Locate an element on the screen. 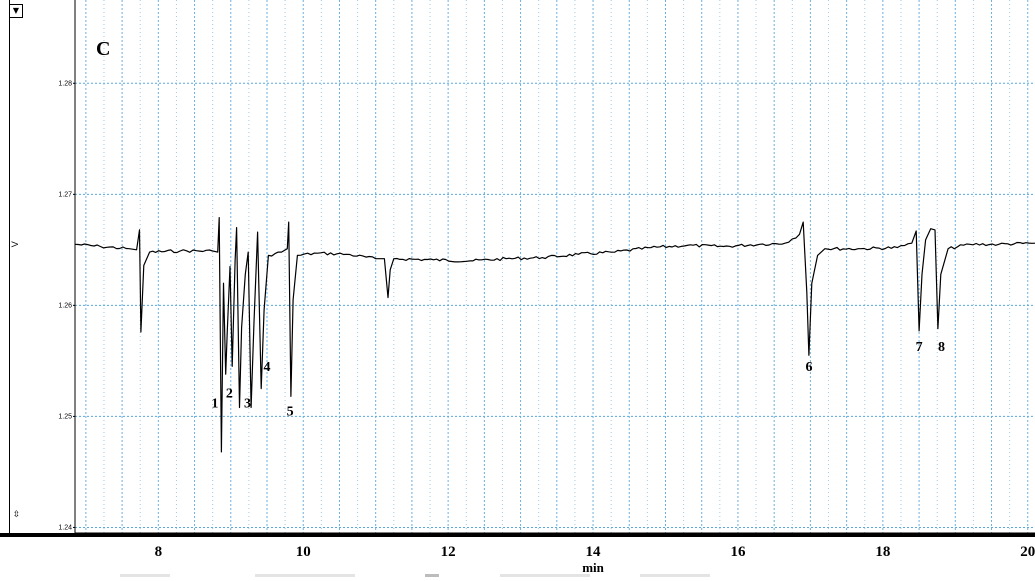 The height and width of the screenshot is (581, 1035). x-tick-label: 8 is located at coordinates (159, 552).